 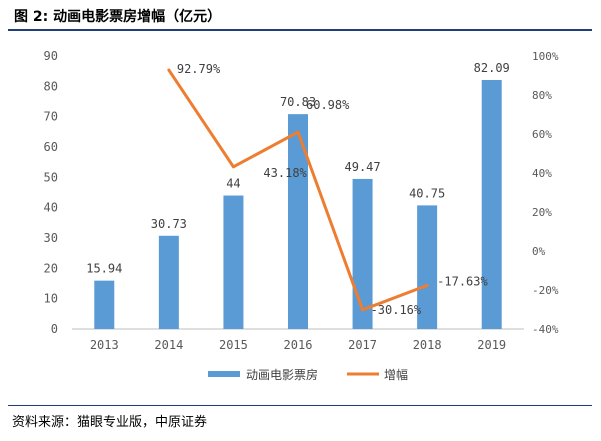 What do you see at coordinates (224, 374) in the screenshot?
I see `legend-swatch-bar` at bounding box center [224, 374].